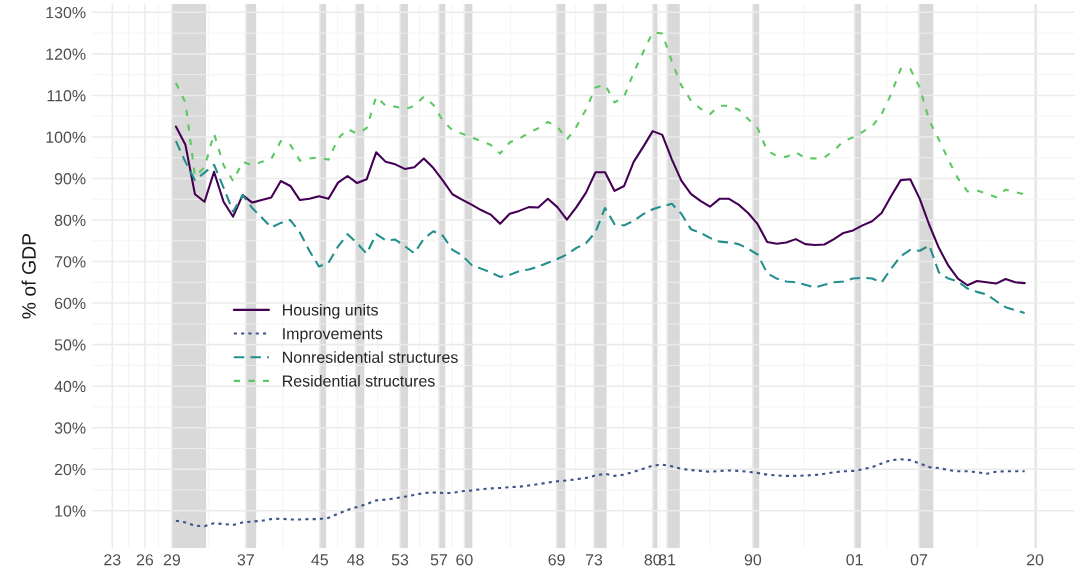 The height and width of the screenshot is (574, 1078). Describe the element at coordinates (172, 560) in the screenshot. I see `x-tick-label: 29` at that location.